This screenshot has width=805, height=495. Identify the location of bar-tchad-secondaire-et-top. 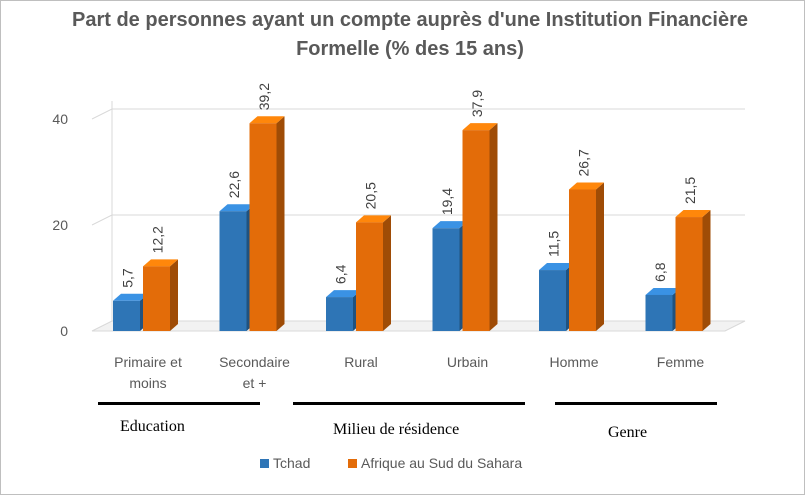
(237, 208).